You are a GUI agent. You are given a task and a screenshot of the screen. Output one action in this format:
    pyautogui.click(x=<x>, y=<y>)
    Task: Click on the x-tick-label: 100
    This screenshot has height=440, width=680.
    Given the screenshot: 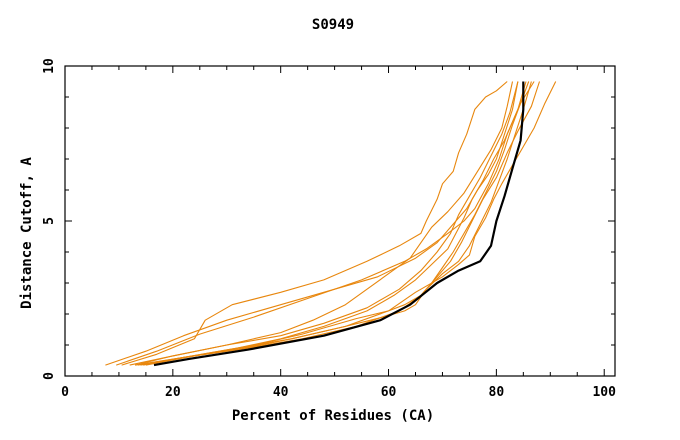 What is the action you would take?
    pyautogui.click(x=604, y=392)
    